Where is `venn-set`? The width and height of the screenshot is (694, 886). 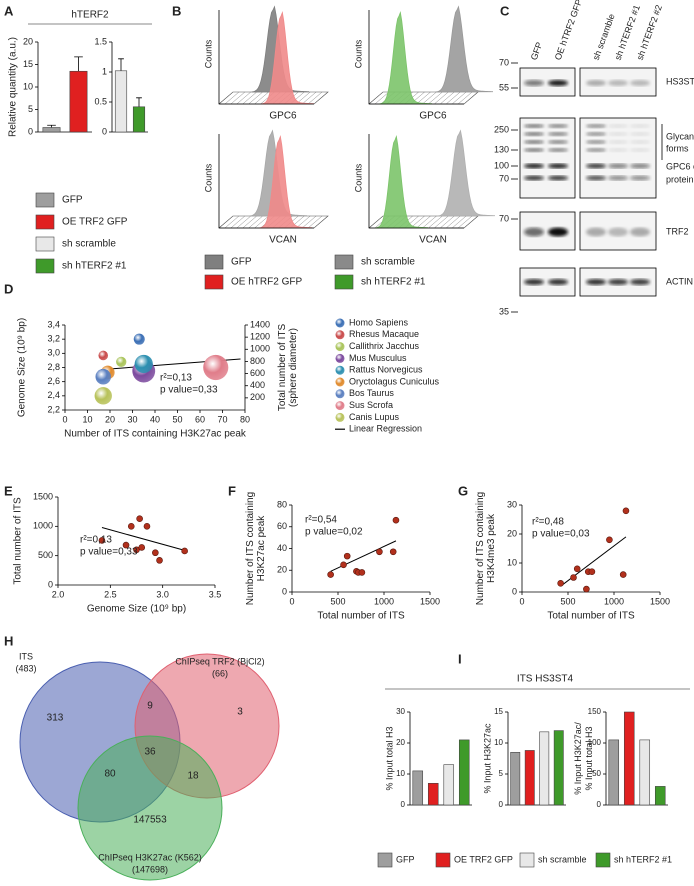 venn-set is located at coordinates (150, 808).